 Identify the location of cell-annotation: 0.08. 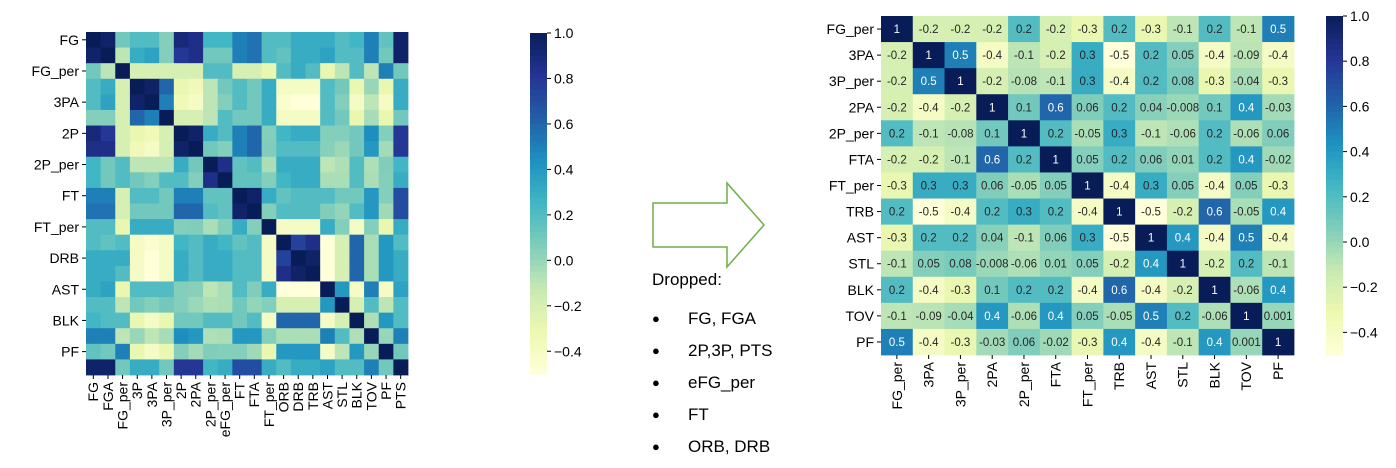
(960, 265).